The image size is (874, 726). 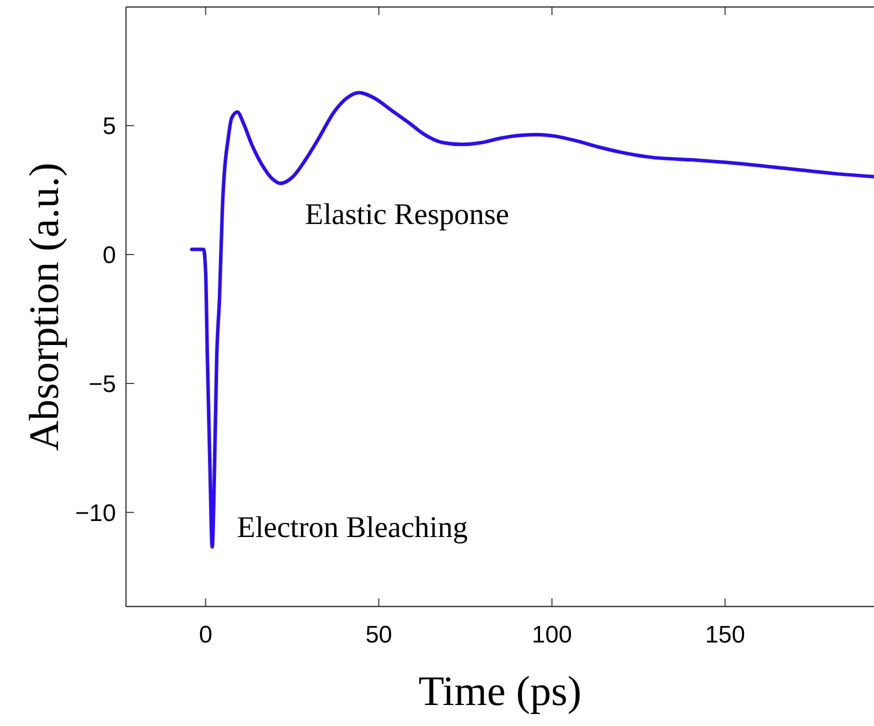 What do you see at coordinates (102, 384) in the screenshot?
I see `y-tick-label: −5` at bounding box center [102, 384].